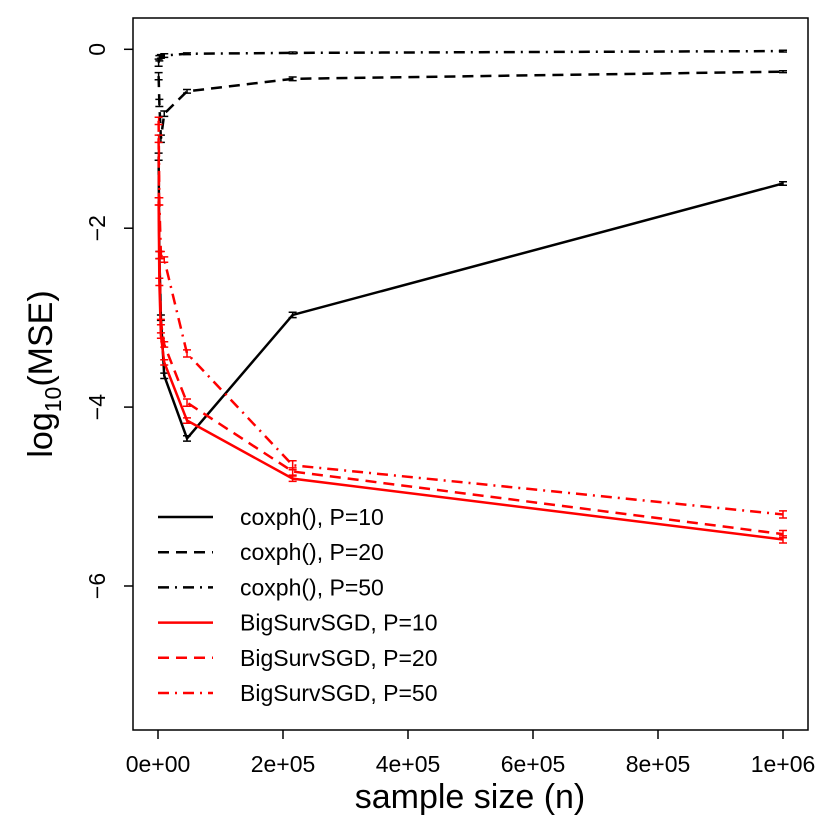 This screenshot has width=830, height=830. I want to click on legend-label: BigSurvSGD, P=20, so click(339, 658).